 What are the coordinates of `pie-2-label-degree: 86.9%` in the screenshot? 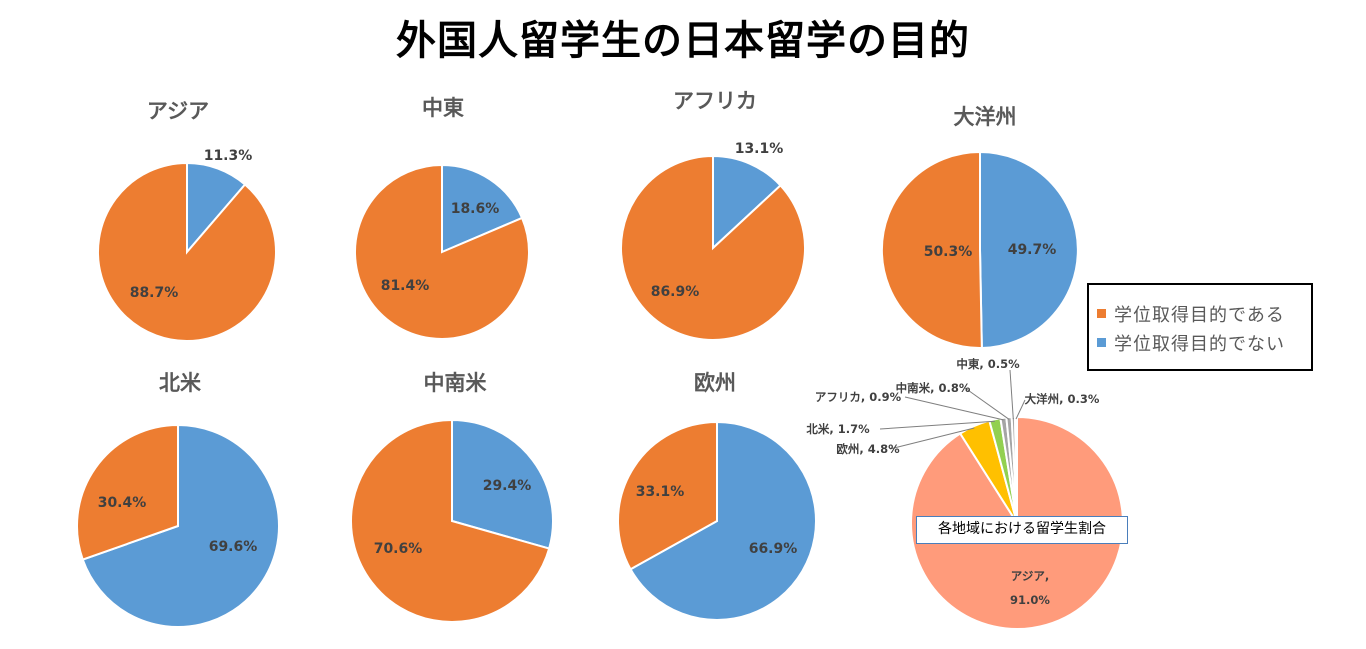 It's located at (675, 292).